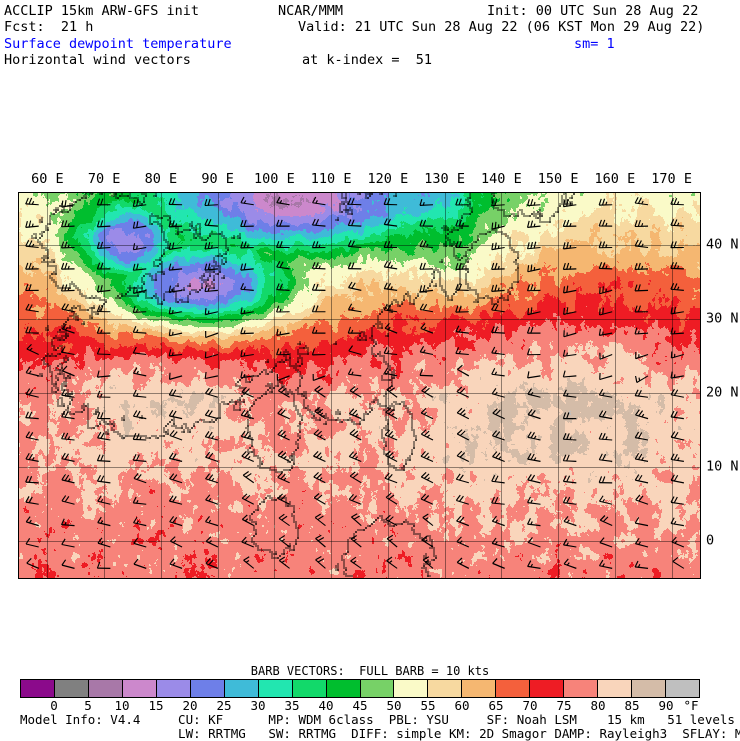 The image size is (740, 741). Describe the element at coordinates (326, 705) in the screenshot. I see `colorbar-tick-40: 40` at that location.